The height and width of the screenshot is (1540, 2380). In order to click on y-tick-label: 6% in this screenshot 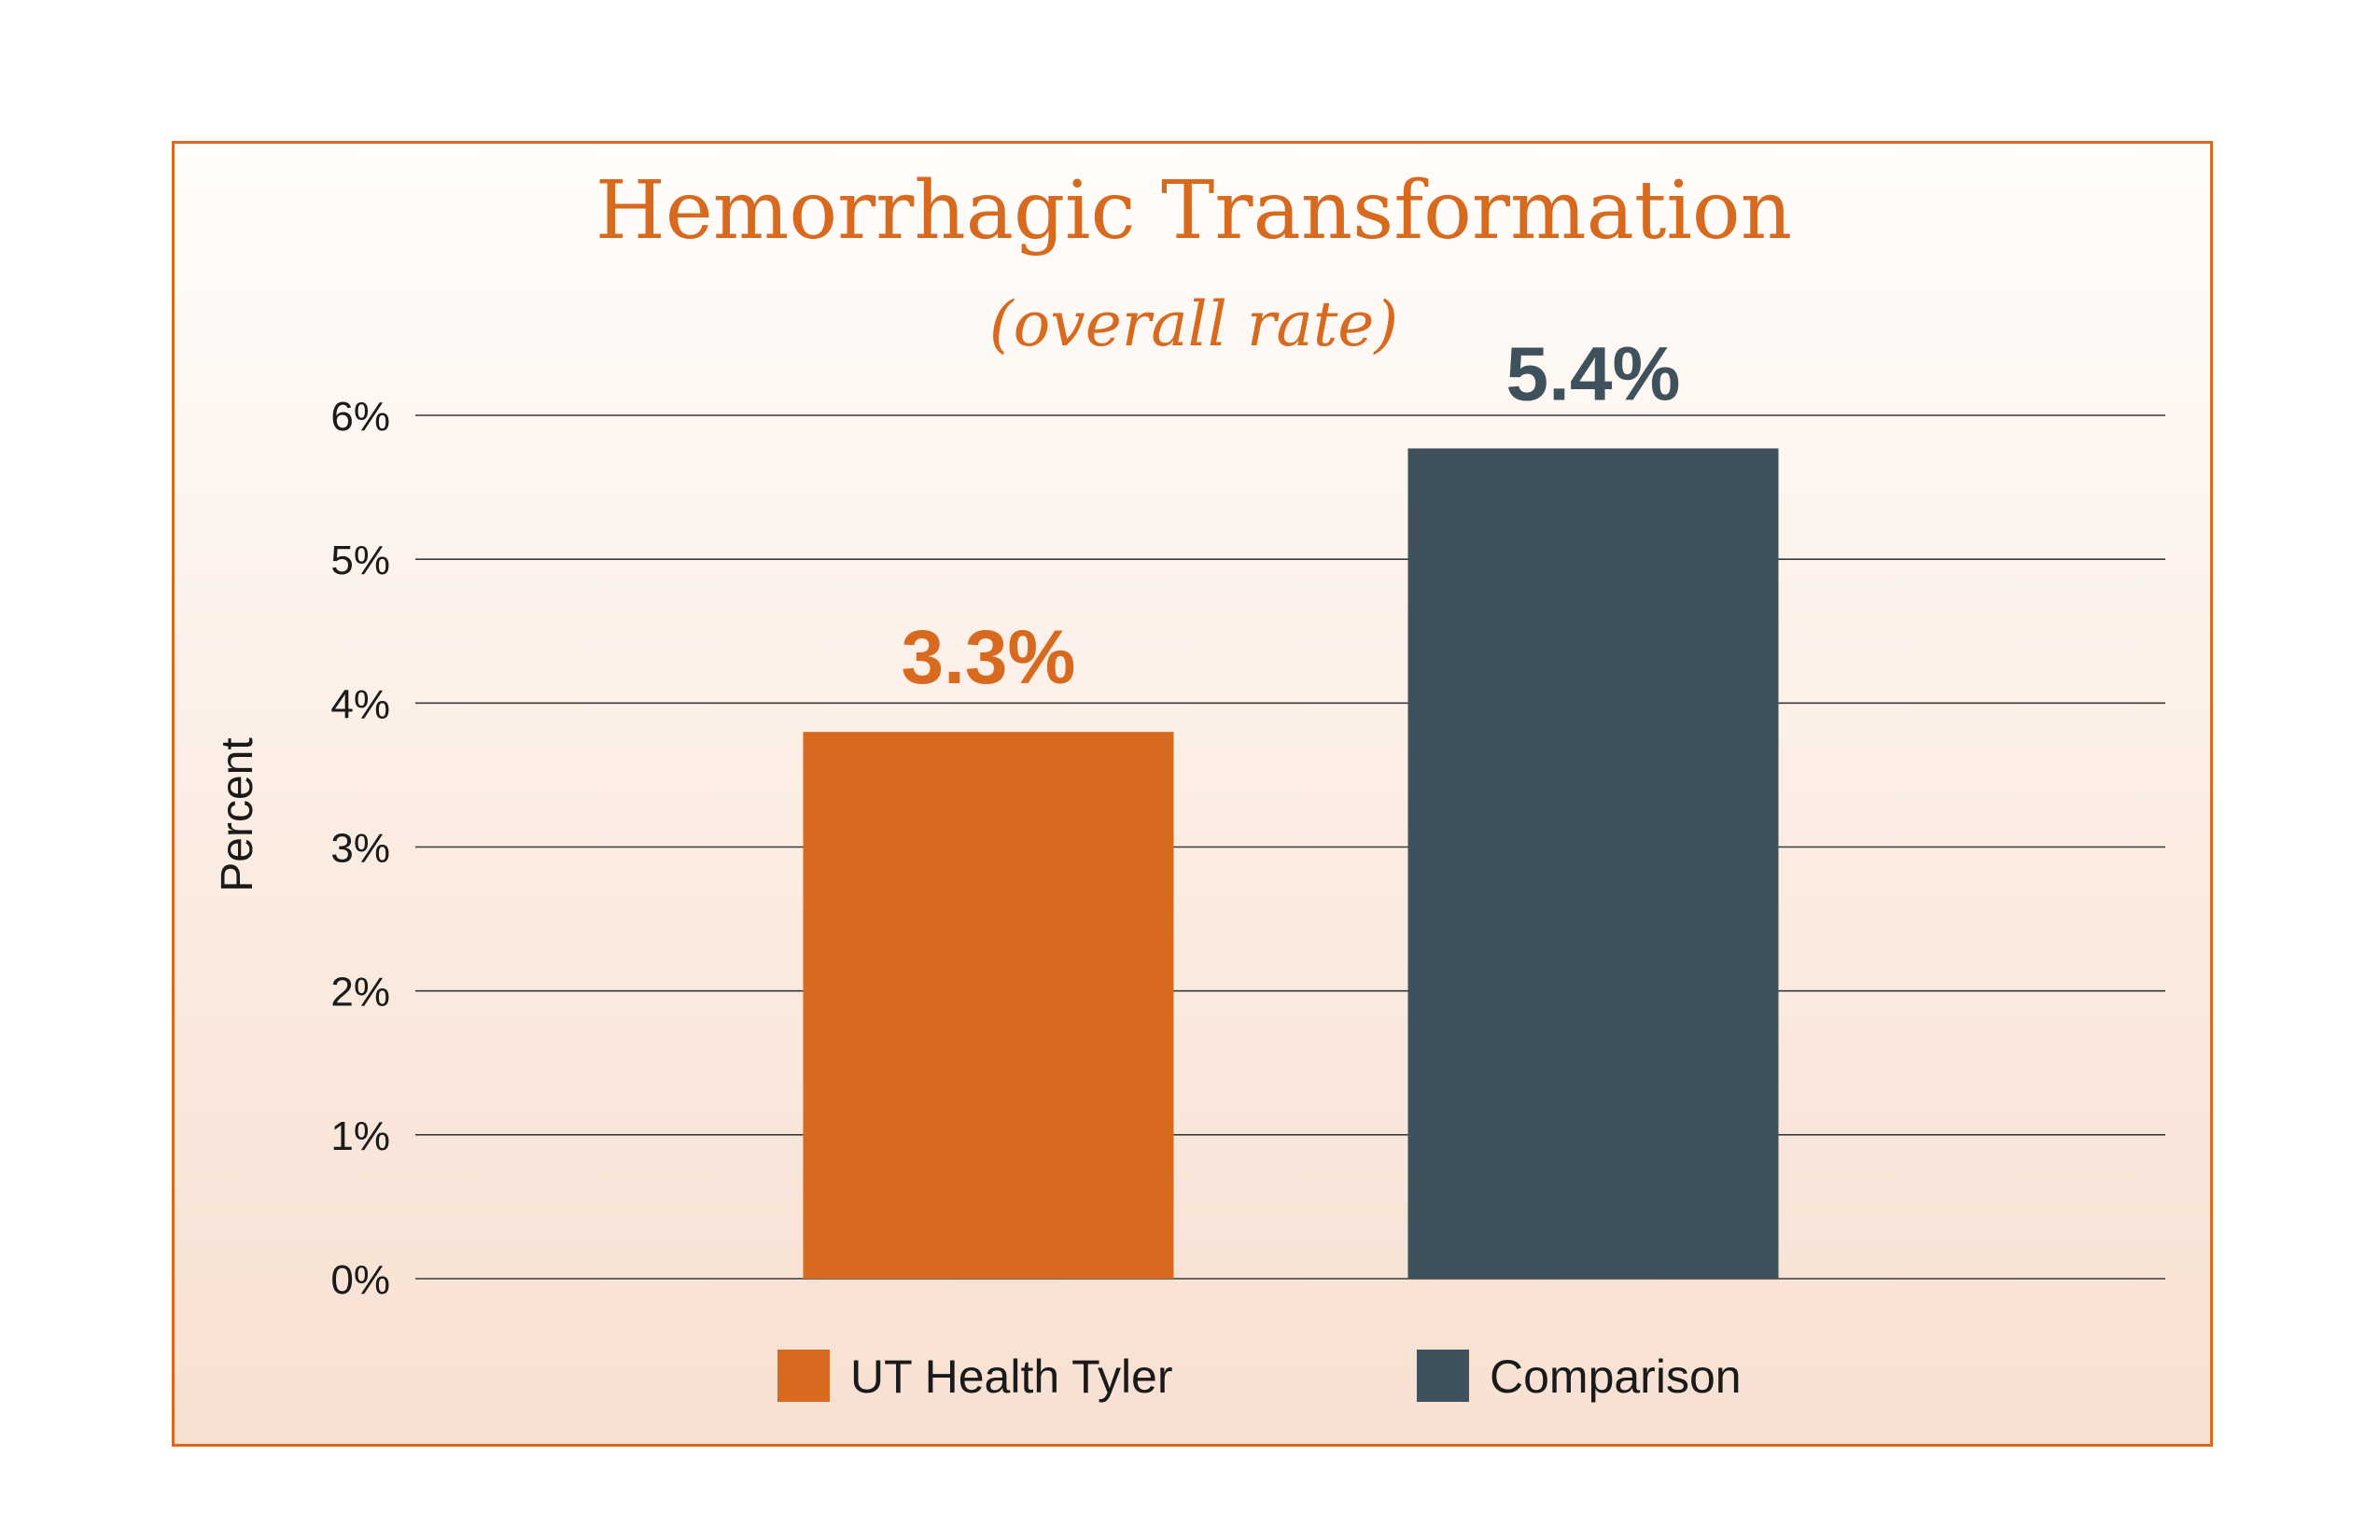, I will do `click(360, 417)`.